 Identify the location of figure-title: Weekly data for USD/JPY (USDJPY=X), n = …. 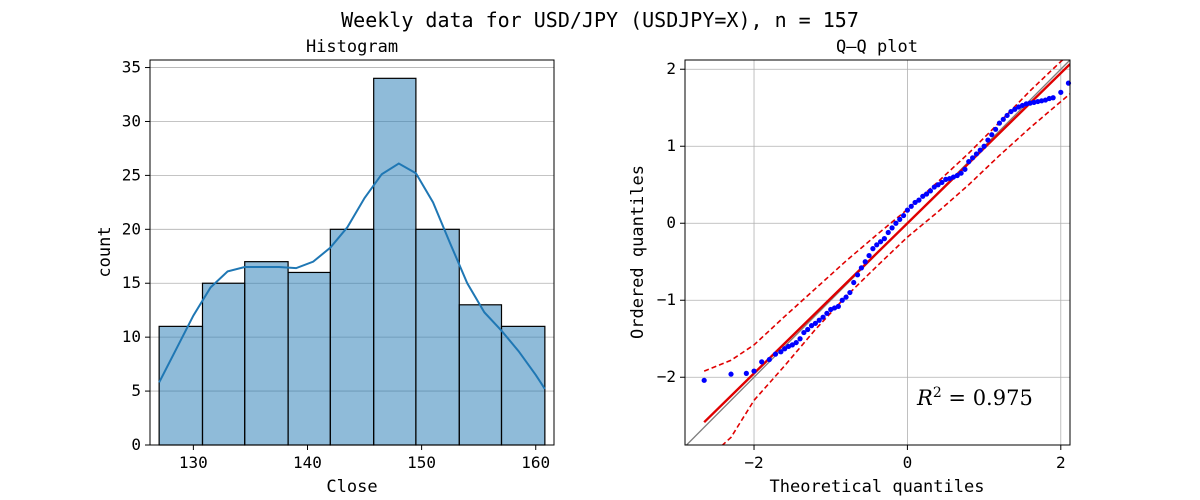
(600, 20).